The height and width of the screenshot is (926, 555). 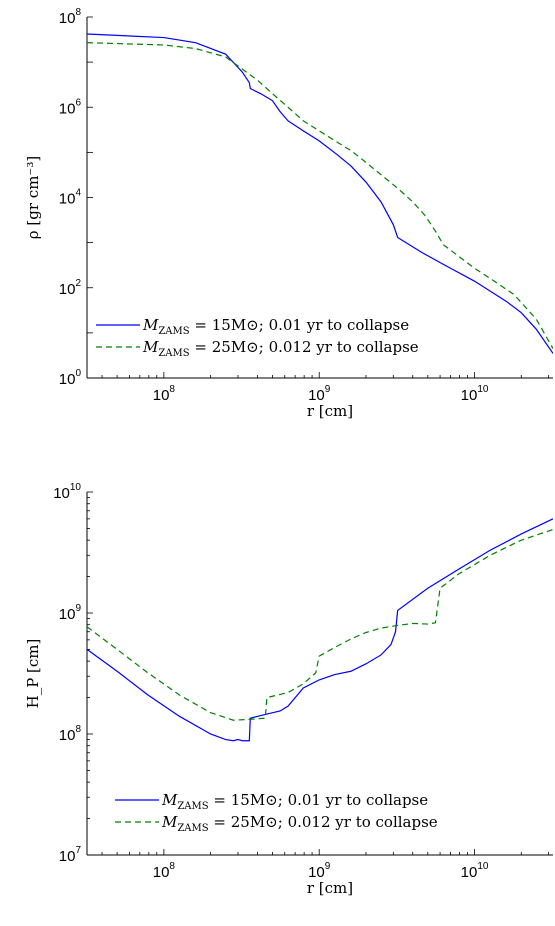 What do you see at coordinates (33, 674) in the screenshot?
I see `y-axis-label: H_P [cm]` at bounding box center [33, 674].